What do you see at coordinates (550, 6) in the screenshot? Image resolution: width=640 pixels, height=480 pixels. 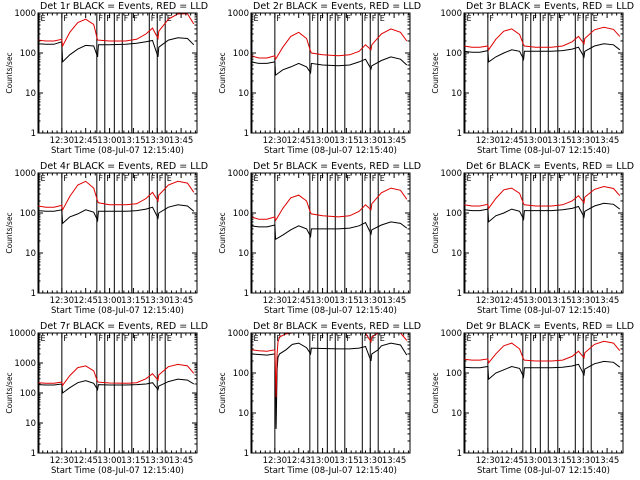 I see `panel-title: Det 3r BLACK = Events, RED = LLD` at bounding box center [550, 6].